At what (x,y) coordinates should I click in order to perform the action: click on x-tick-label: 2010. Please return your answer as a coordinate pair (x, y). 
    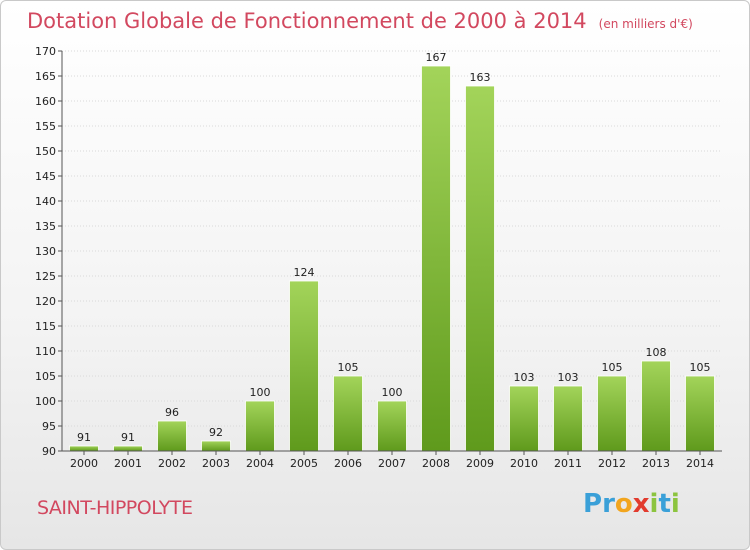
    Looking at the image, I should click on (524, 463).